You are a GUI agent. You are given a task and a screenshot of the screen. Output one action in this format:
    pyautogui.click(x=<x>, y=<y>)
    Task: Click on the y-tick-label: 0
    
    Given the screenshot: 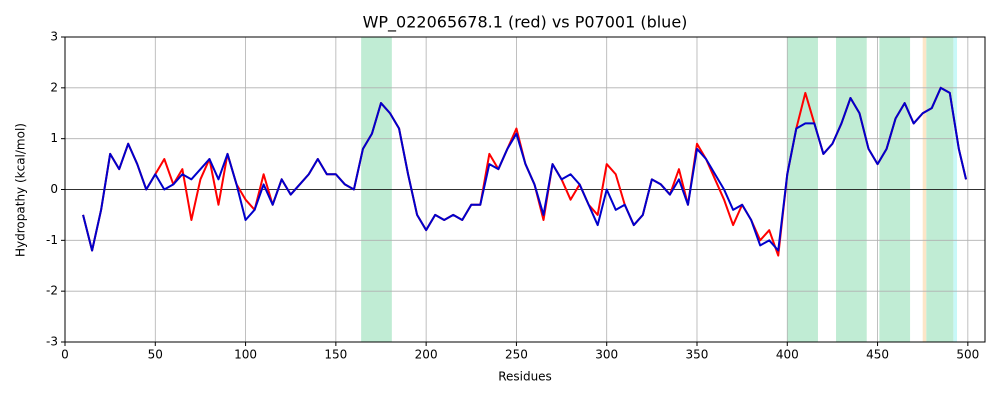 What is the action you would take?
    pyautogui.click(x=54, y=189)
    